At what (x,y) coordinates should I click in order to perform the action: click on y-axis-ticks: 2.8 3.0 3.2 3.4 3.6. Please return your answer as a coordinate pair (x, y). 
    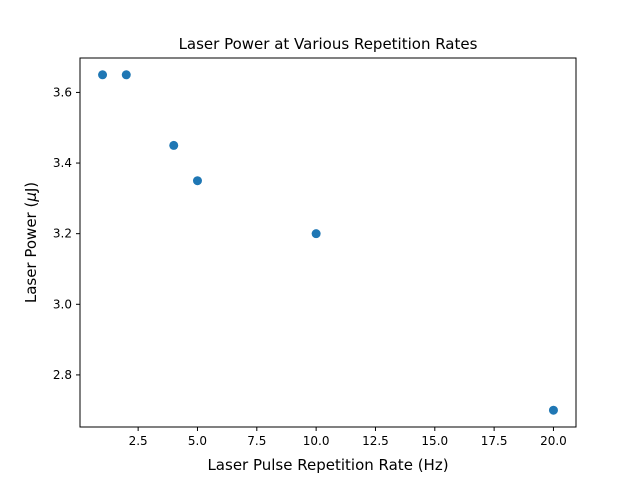
    Looking at the image, I should click on (66, 233).